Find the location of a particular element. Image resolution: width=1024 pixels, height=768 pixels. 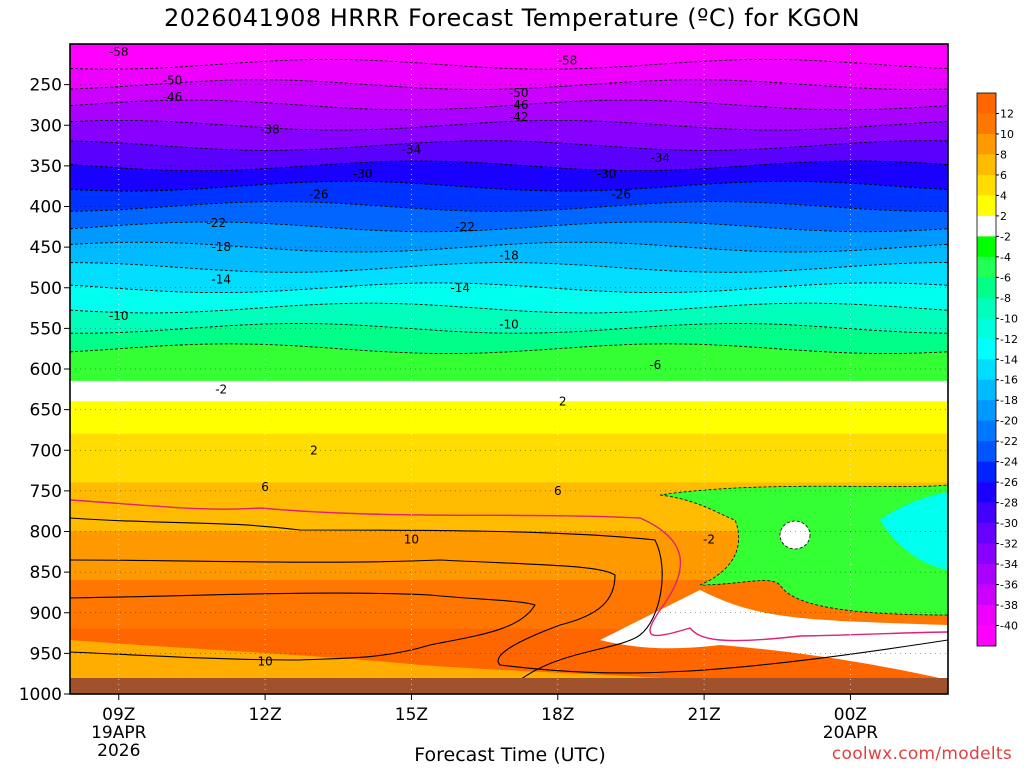

colorbar-label: -16 is located at coordinates (1009, 380).